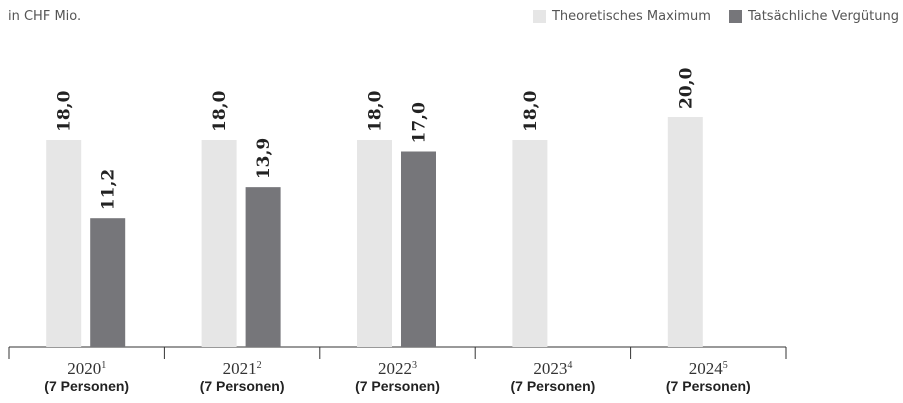  I want to click on unit-label: in CHF Mio., so click(45, 16).